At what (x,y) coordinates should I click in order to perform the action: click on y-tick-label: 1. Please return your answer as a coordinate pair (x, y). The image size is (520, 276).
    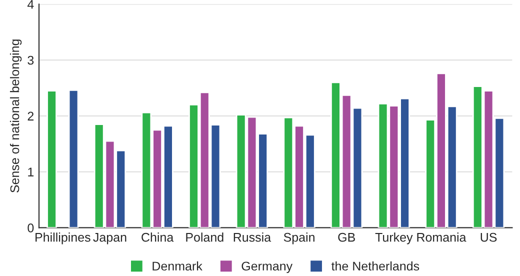
    Looking at the image, I should click on (31, 172).